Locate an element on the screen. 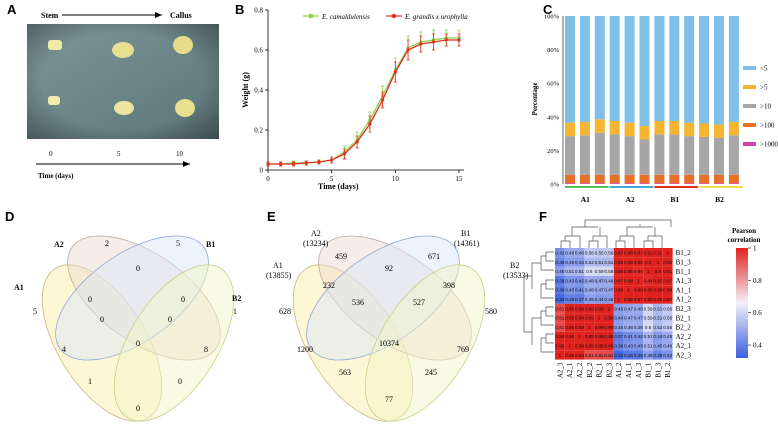 The height and width of the screenshot is (429, 778). venn-d-a2-only: 2 is located at coordinates (107, 243).